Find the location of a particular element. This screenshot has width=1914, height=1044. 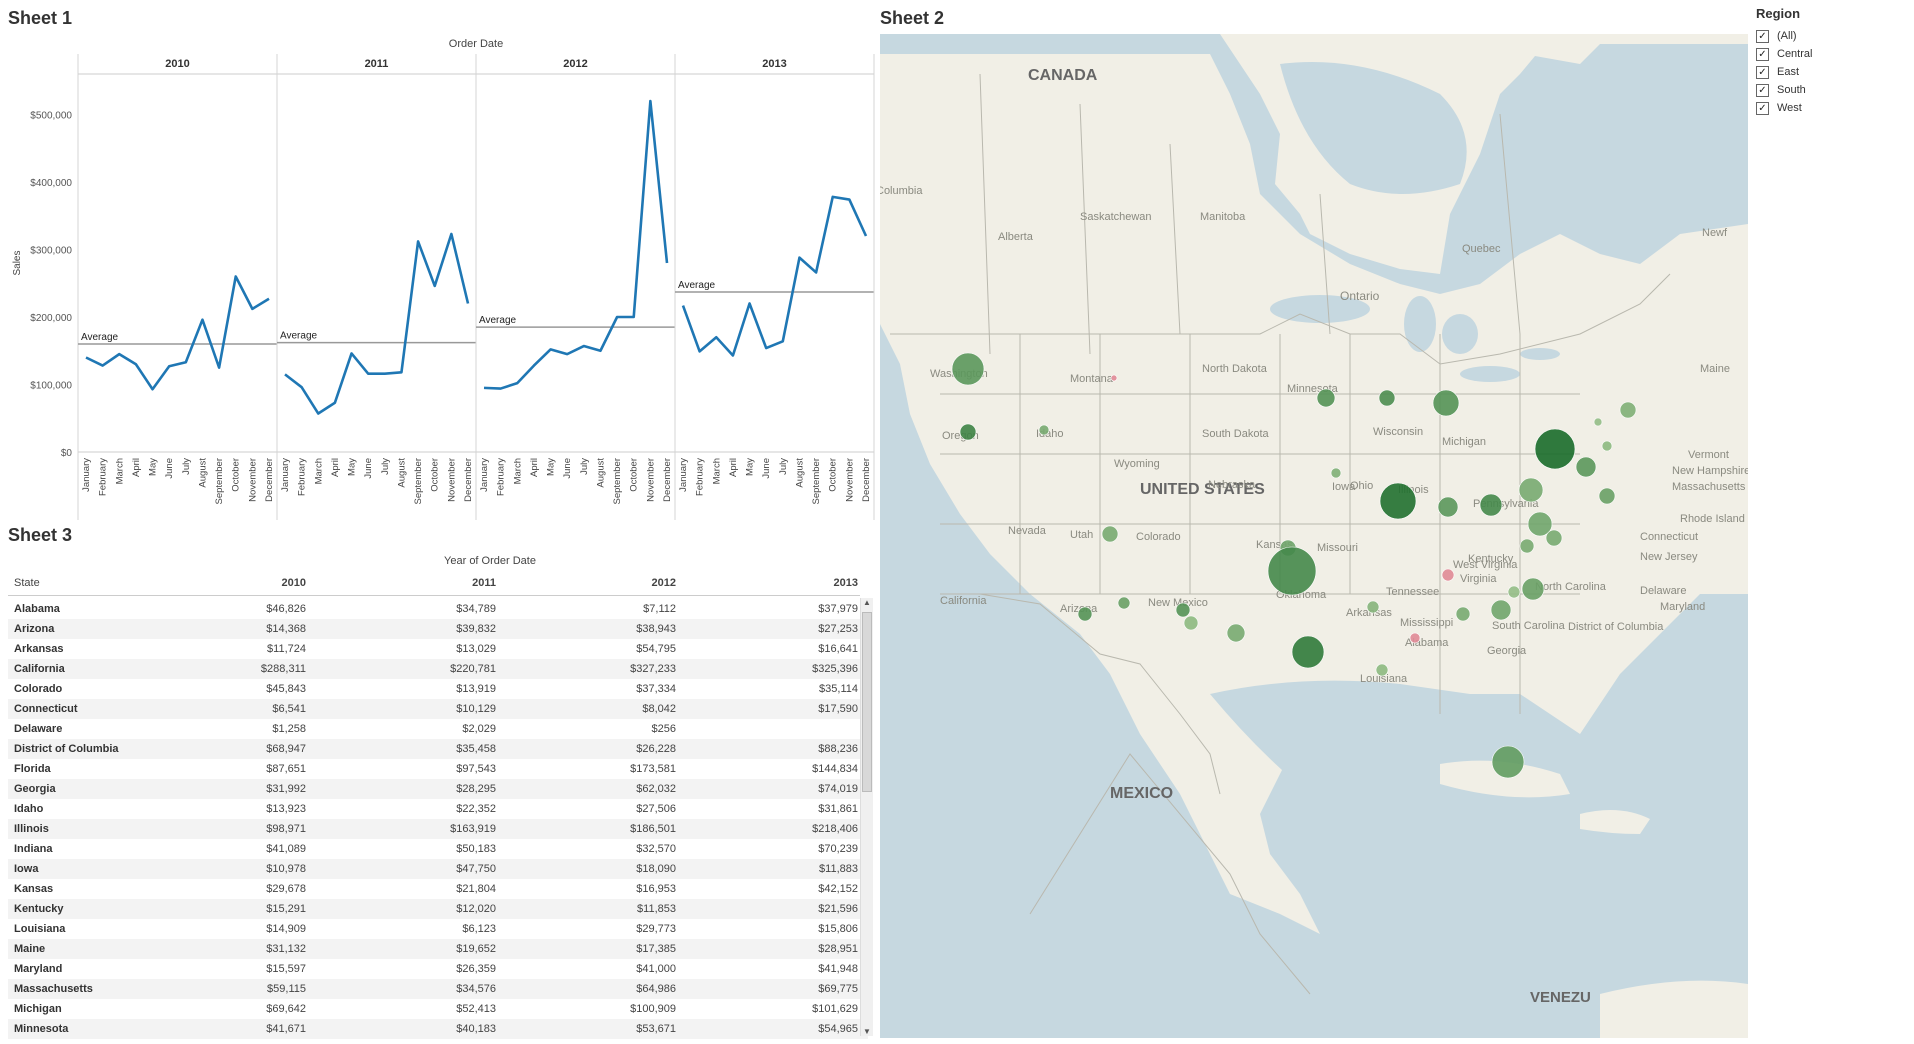

sales-2012-cell: $256 is located at coordinates (663, 729).